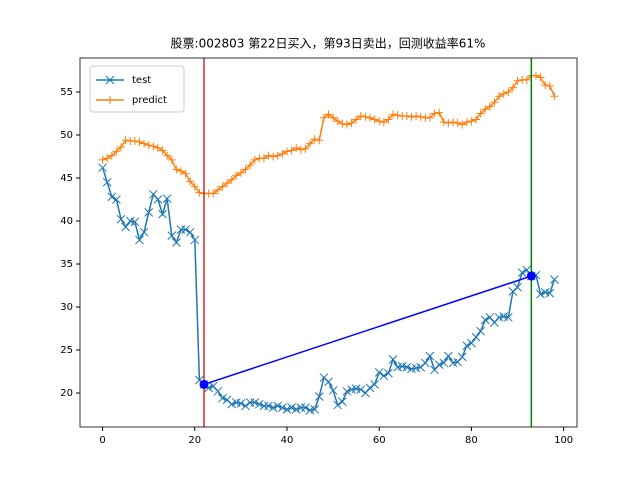 Image resolution: width=640 pixels, height=480 pixels. What do you see at coordinates (66, 221) in the screenshot?
I see `y-tick-label: 40` at bounding box center [66, 221].